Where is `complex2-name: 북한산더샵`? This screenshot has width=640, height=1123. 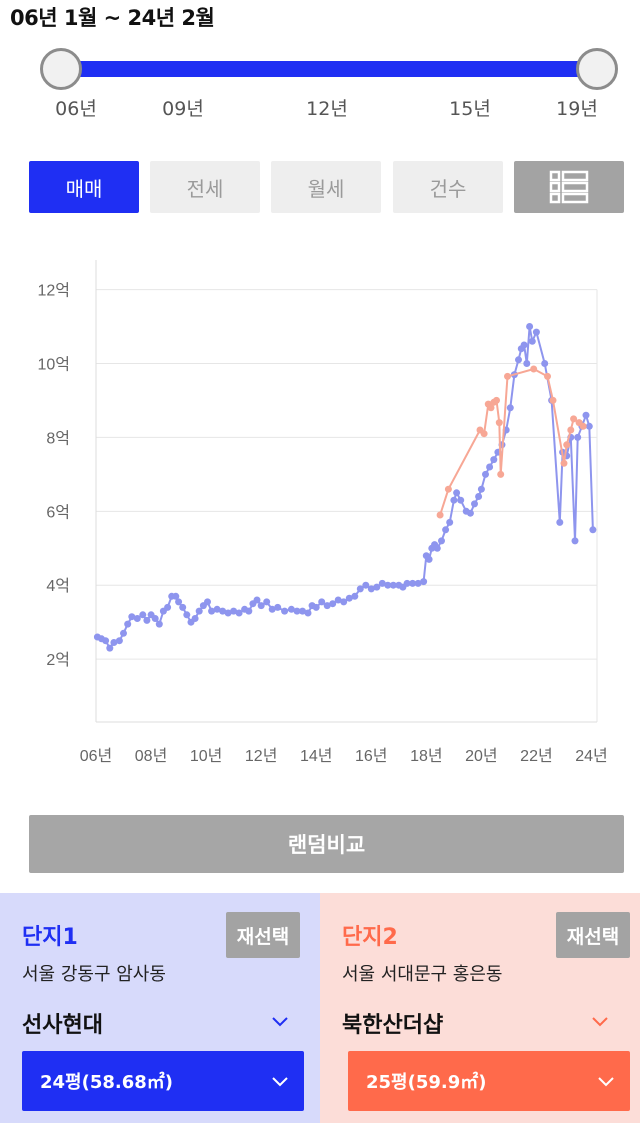
complex2-name: 북한산더샵 is located at coordinates (393, 1025).